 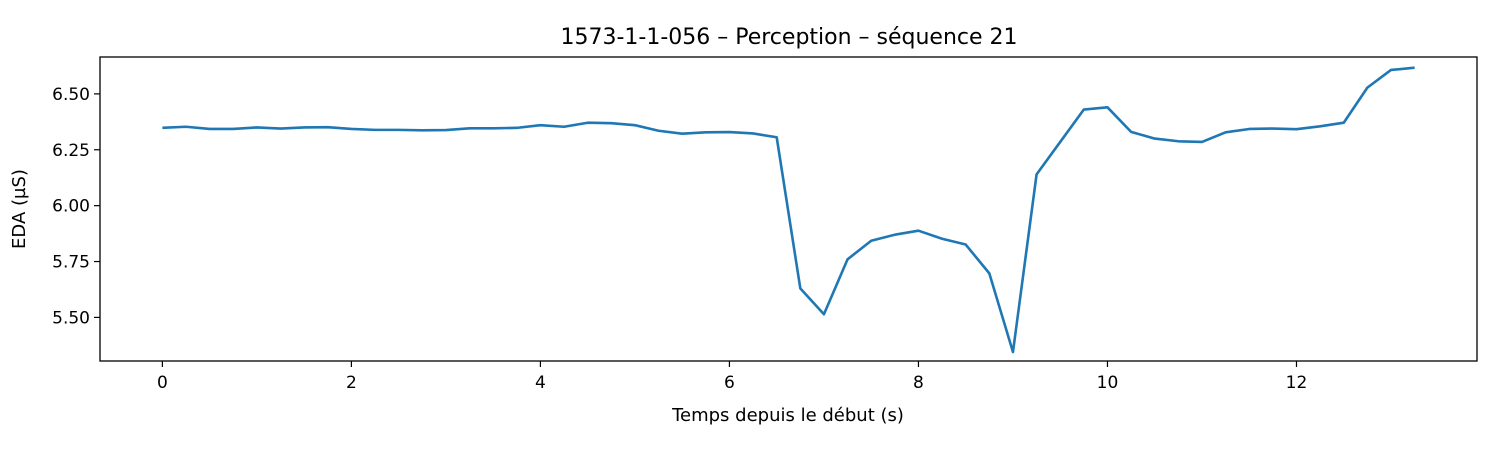 I want to click on x-tick-label: 6, so click(x=729, y=383).